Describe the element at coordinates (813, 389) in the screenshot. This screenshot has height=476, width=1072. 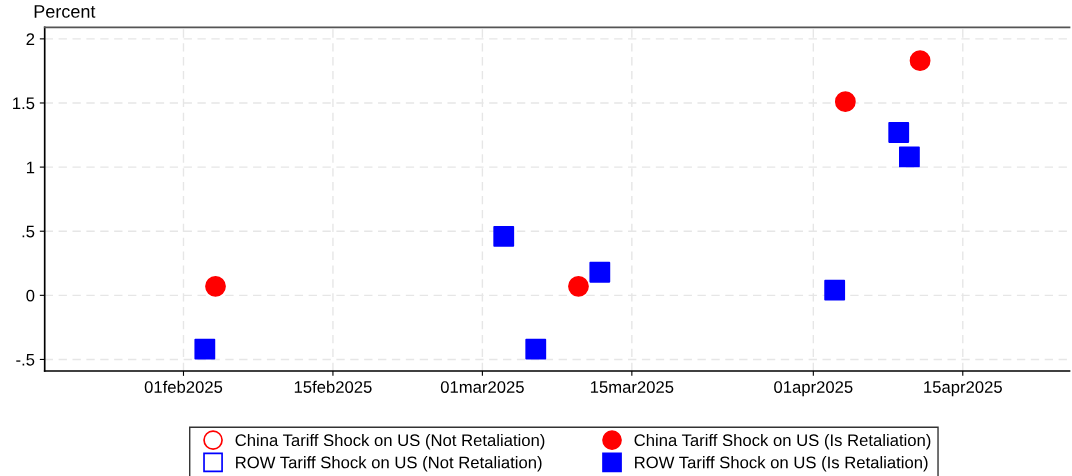
I see `x-tick-label: 01apr2025` at that location.